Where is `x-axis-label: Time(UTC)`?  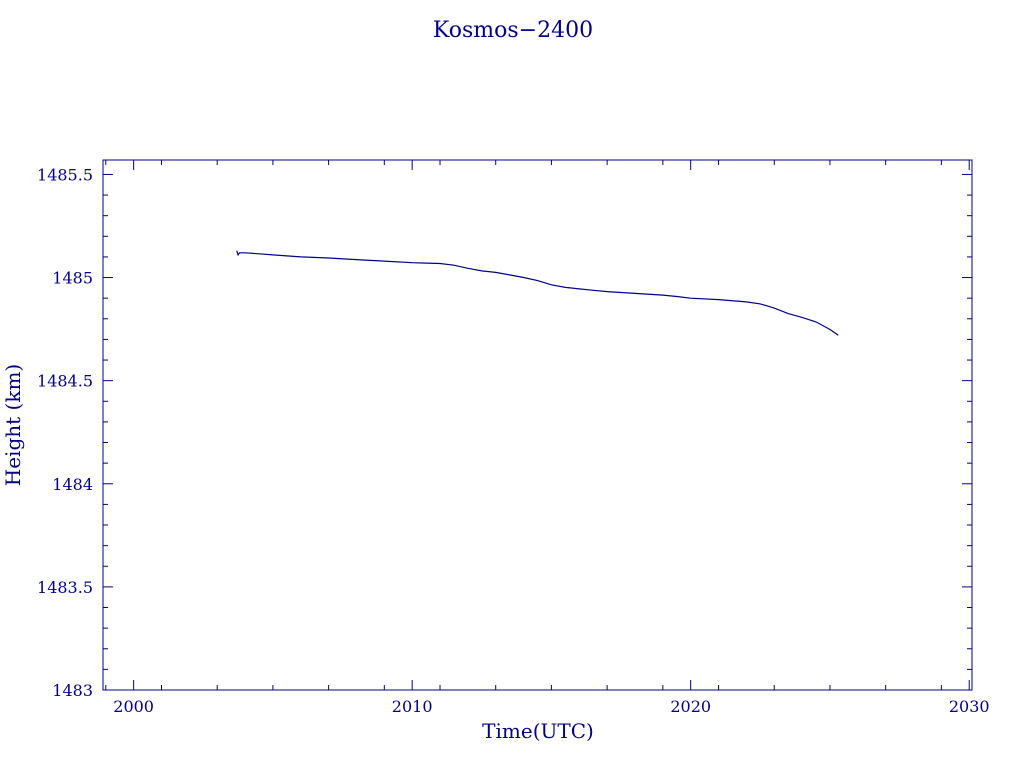
x-axis-label: Time(UTC) is located at coordinates (538, 731).